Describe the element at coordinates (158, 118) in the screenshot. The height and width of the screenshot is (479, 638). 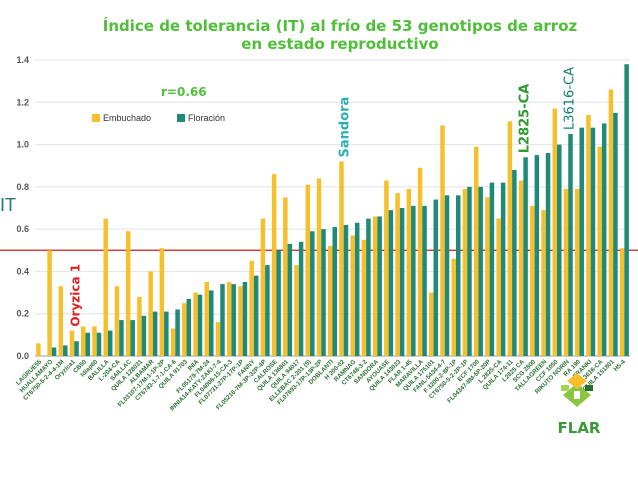
I see `legend: Embuchado Floración` at that location.